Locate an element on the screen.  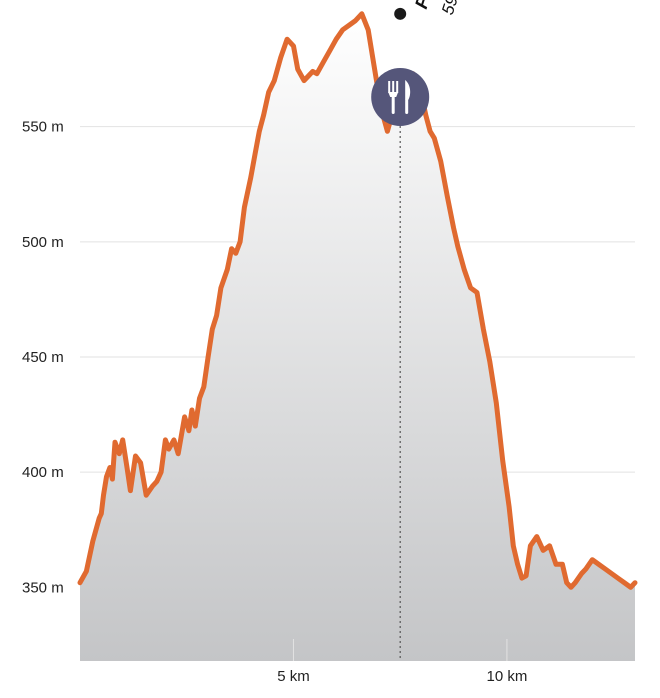
y-tick-label: 550 m is located at coordinates (43, 127).